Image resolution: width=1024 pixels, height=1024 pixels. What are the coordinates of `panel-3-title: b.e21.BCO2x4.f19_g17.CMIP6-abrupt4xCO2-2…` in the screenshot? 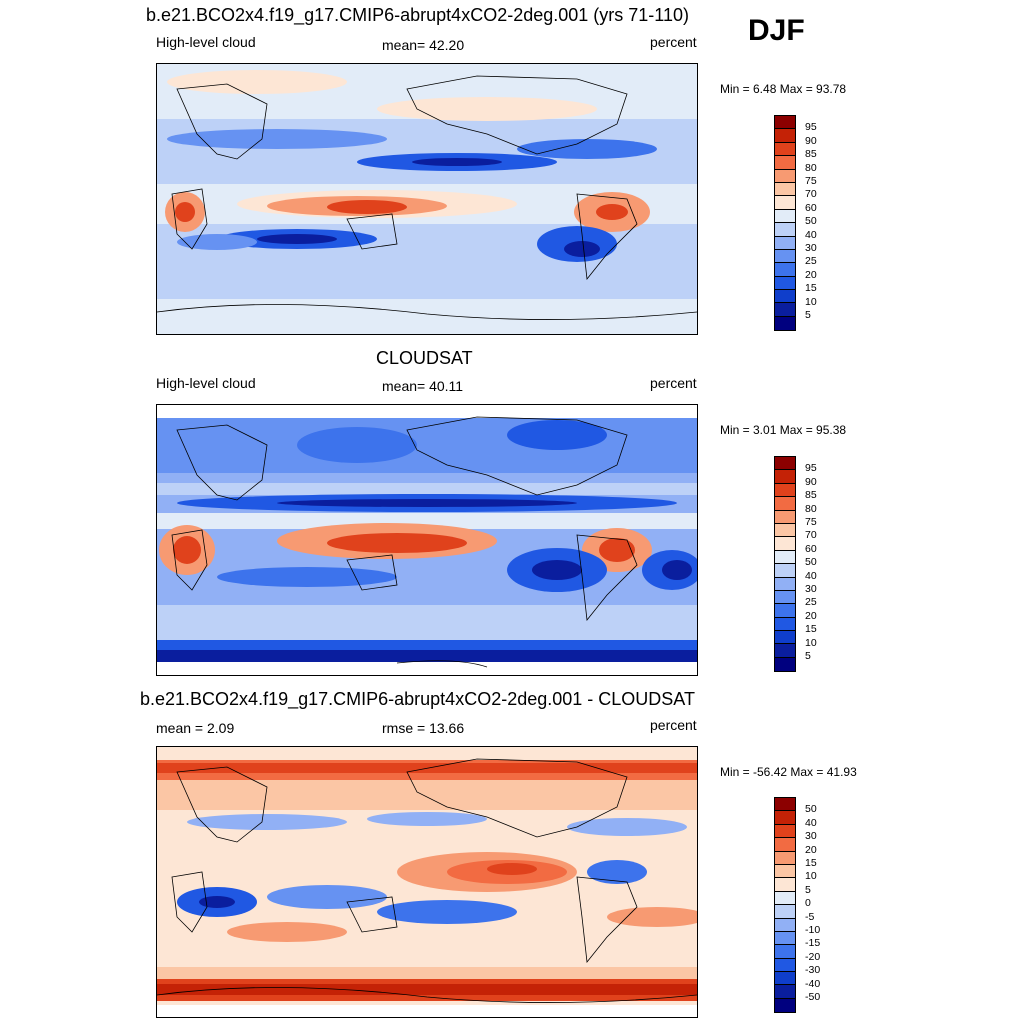 It's located at (417, 699).